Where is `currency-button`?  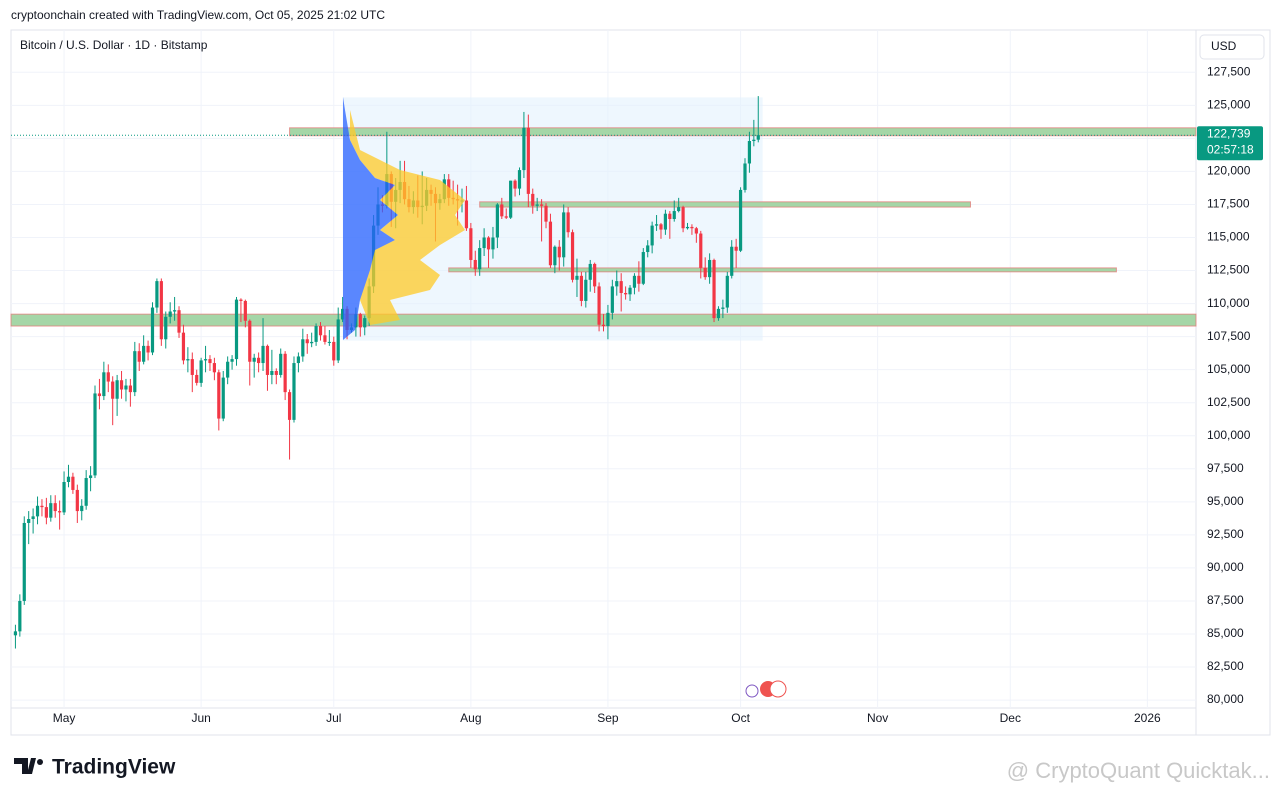 currency-button is located at coordinates (1232, 47).